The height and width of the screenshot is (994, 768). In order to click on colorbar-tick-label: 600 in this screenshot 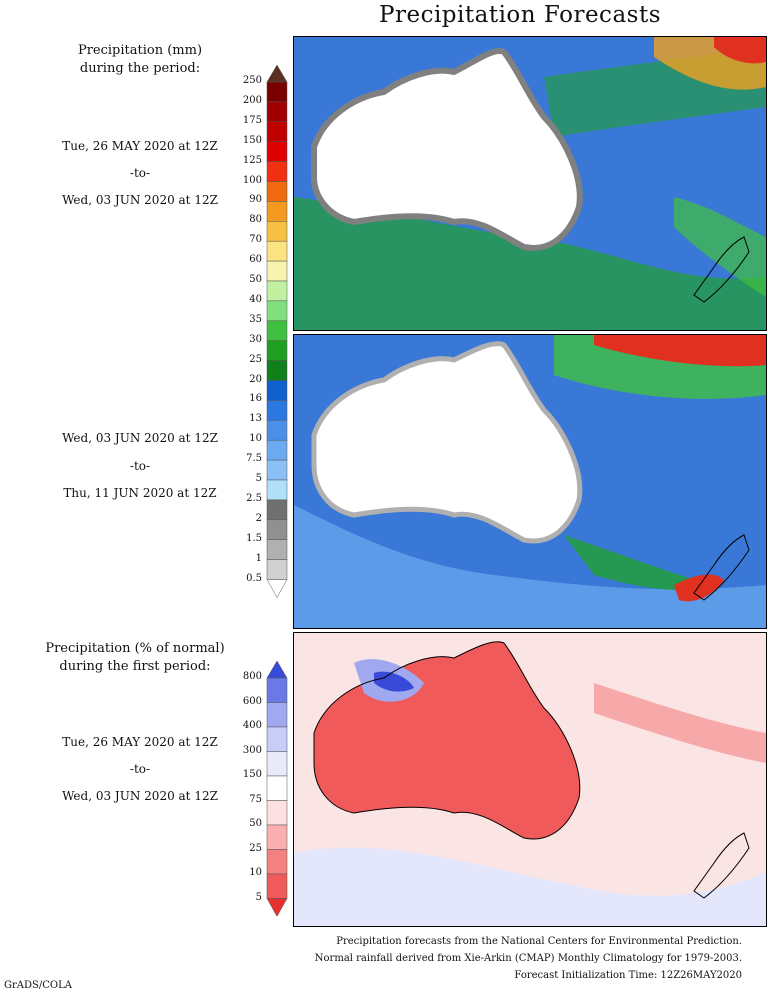, I will do `click(252, 701)`.